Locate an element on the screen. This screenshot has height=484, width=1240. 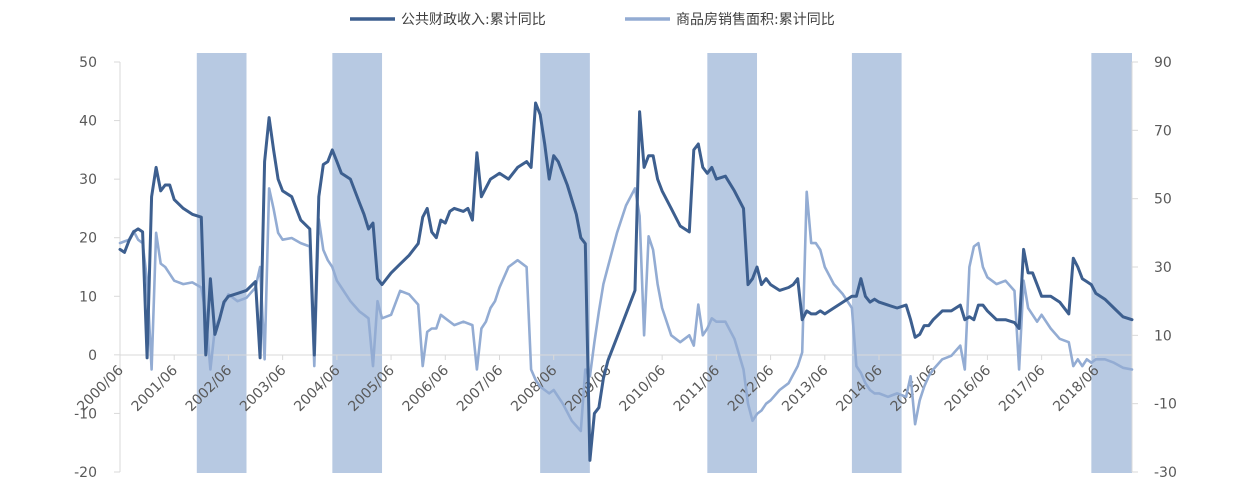
right-tick-label: 30 is located at coordinates (1163, 268).